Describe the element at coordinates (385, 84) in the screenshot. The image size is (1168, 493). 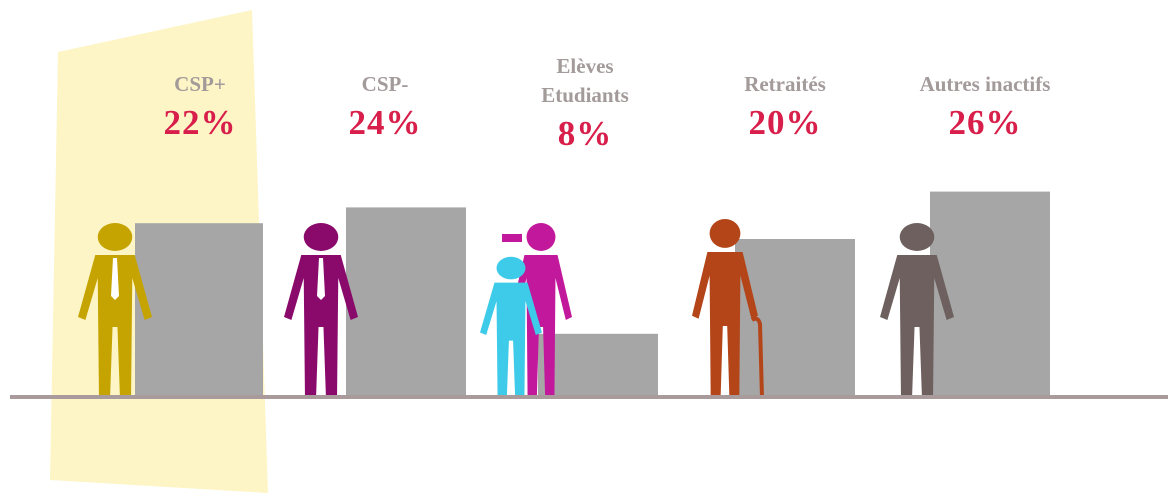
I see `category-label: CSP-` at that location.